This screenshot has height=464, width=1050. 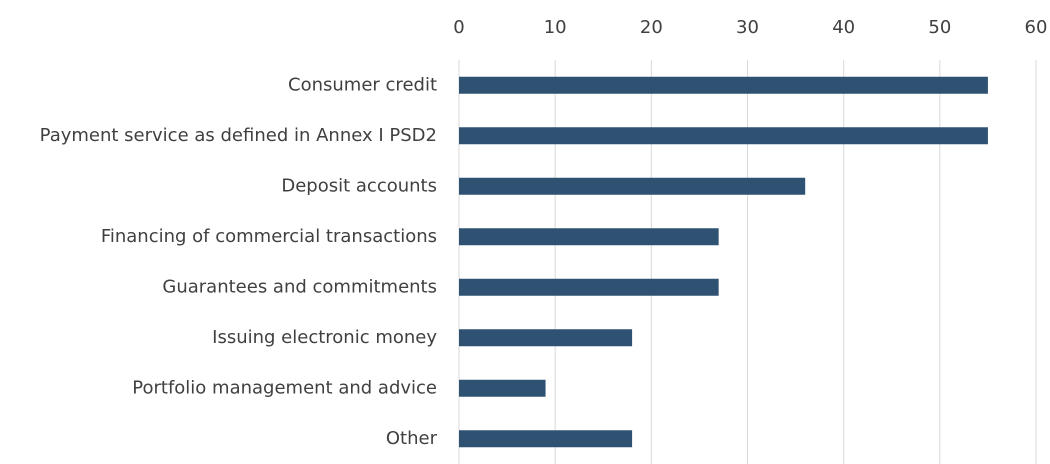 I want to click on x-tick-label: 40, so click(x=843, y=27).